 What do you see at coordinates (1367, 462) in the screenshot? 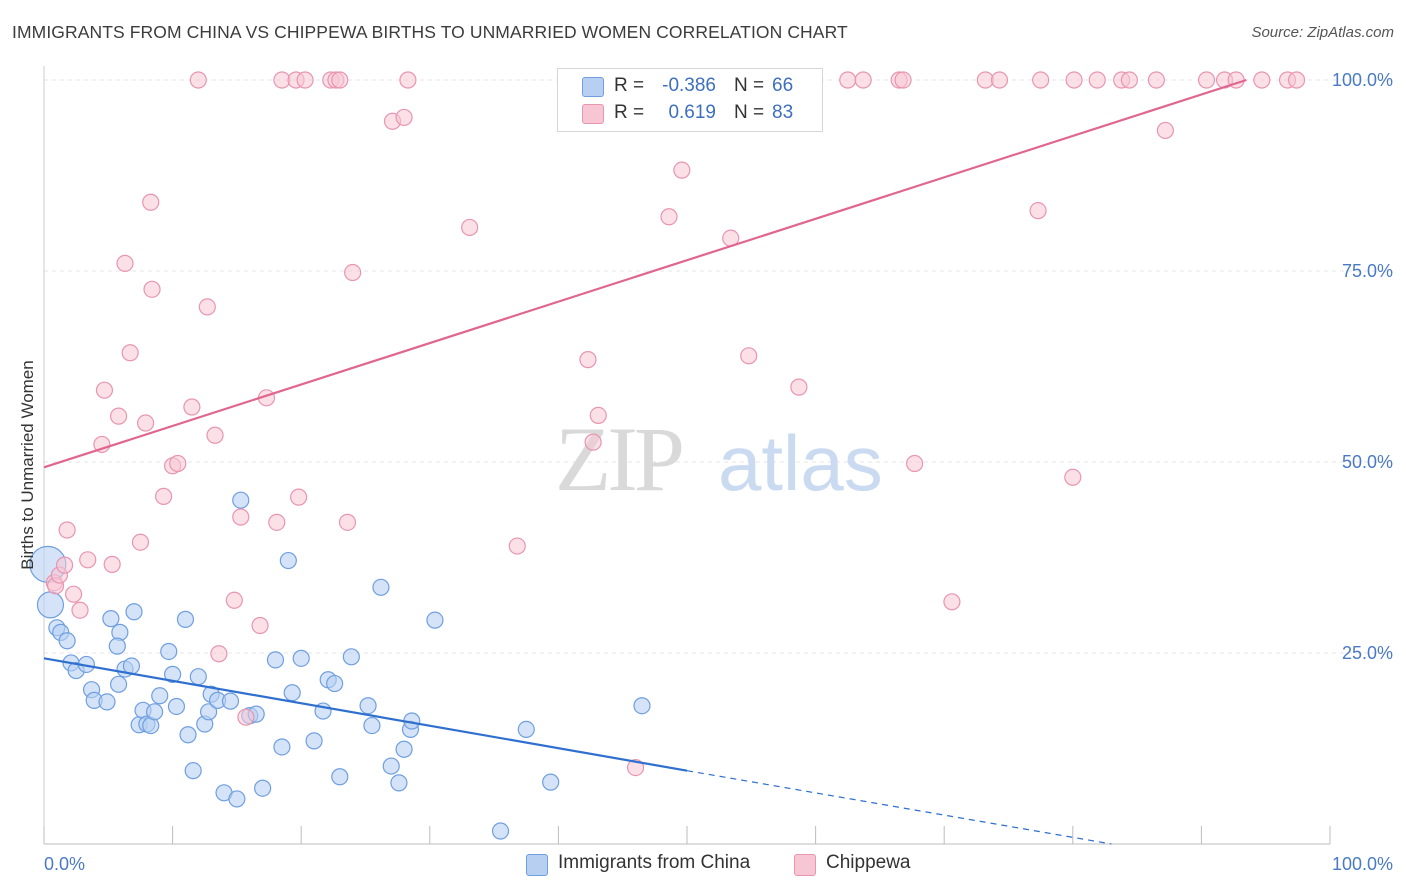
I see `y-tick-label: 50.0%` at bounding box center [1367, 462].